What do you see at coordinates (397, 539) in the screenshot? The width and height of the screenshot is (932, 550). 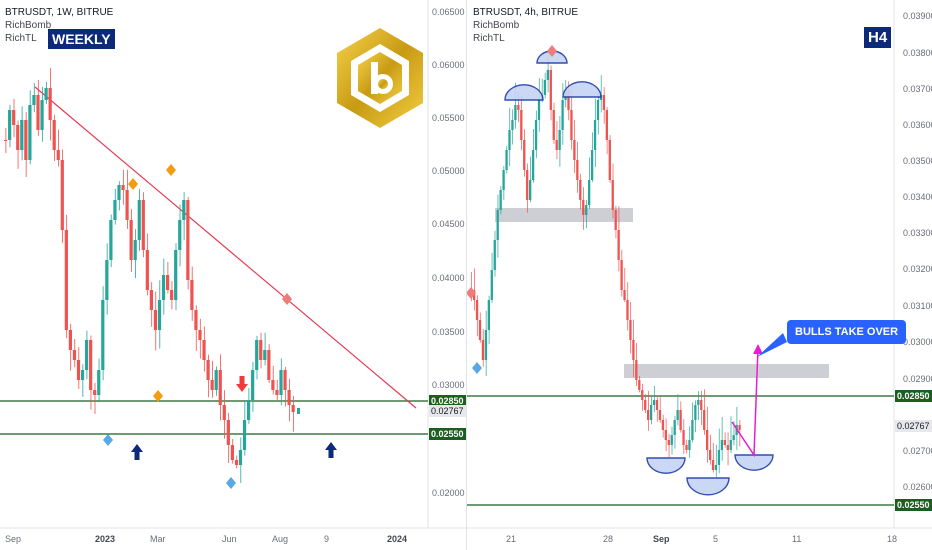 I see `time-tick-label: 2024` at bounding box center [397, 539].